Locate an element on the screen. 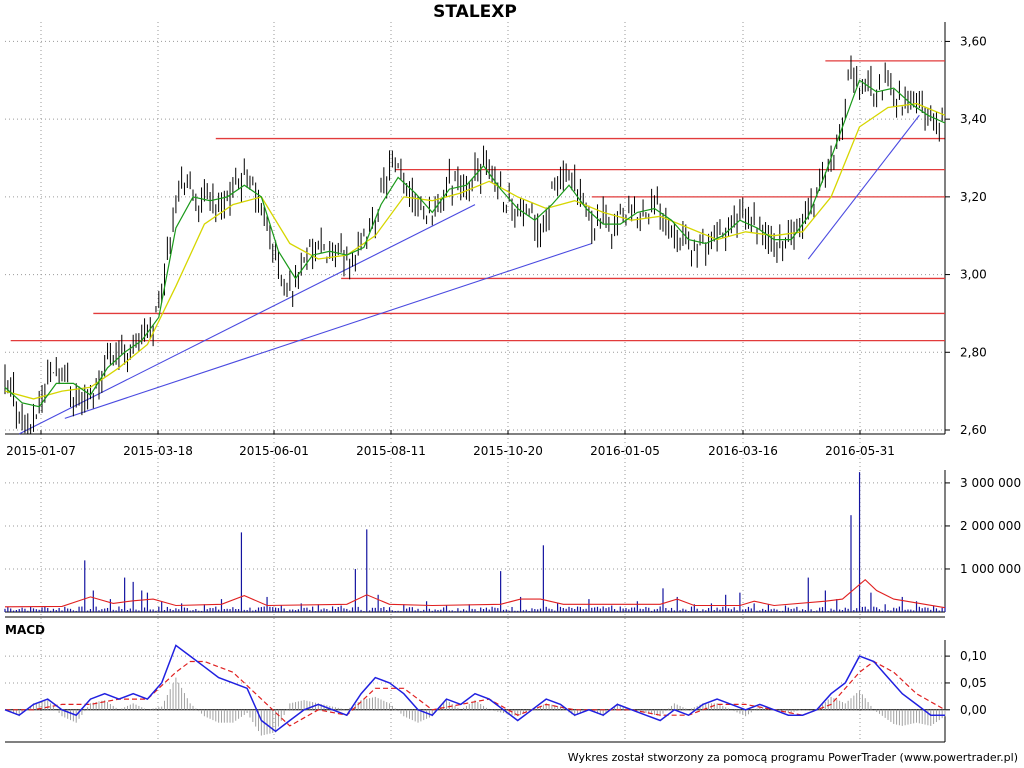 The height and width of the screenshot is (768, 1024). y-tick-label: 0,05 is located at coordinates (973, 683).